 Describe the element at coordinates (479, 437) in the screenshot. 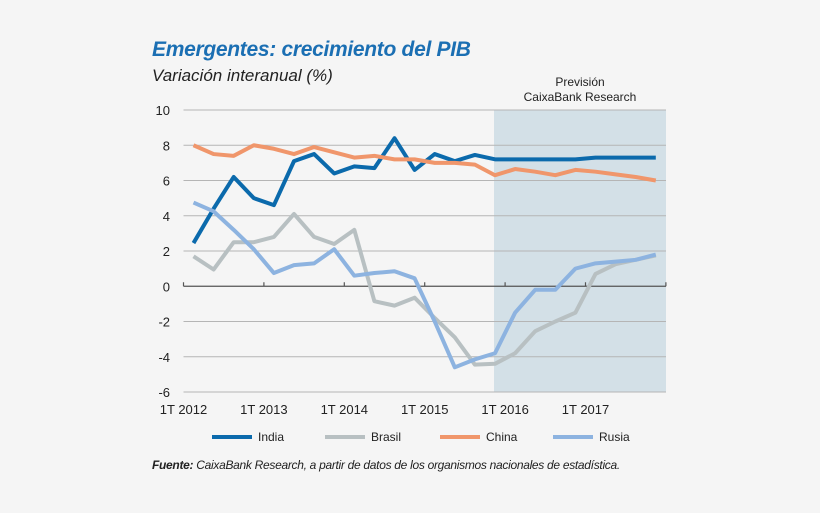

I see `legend-item-china: China` at that location.